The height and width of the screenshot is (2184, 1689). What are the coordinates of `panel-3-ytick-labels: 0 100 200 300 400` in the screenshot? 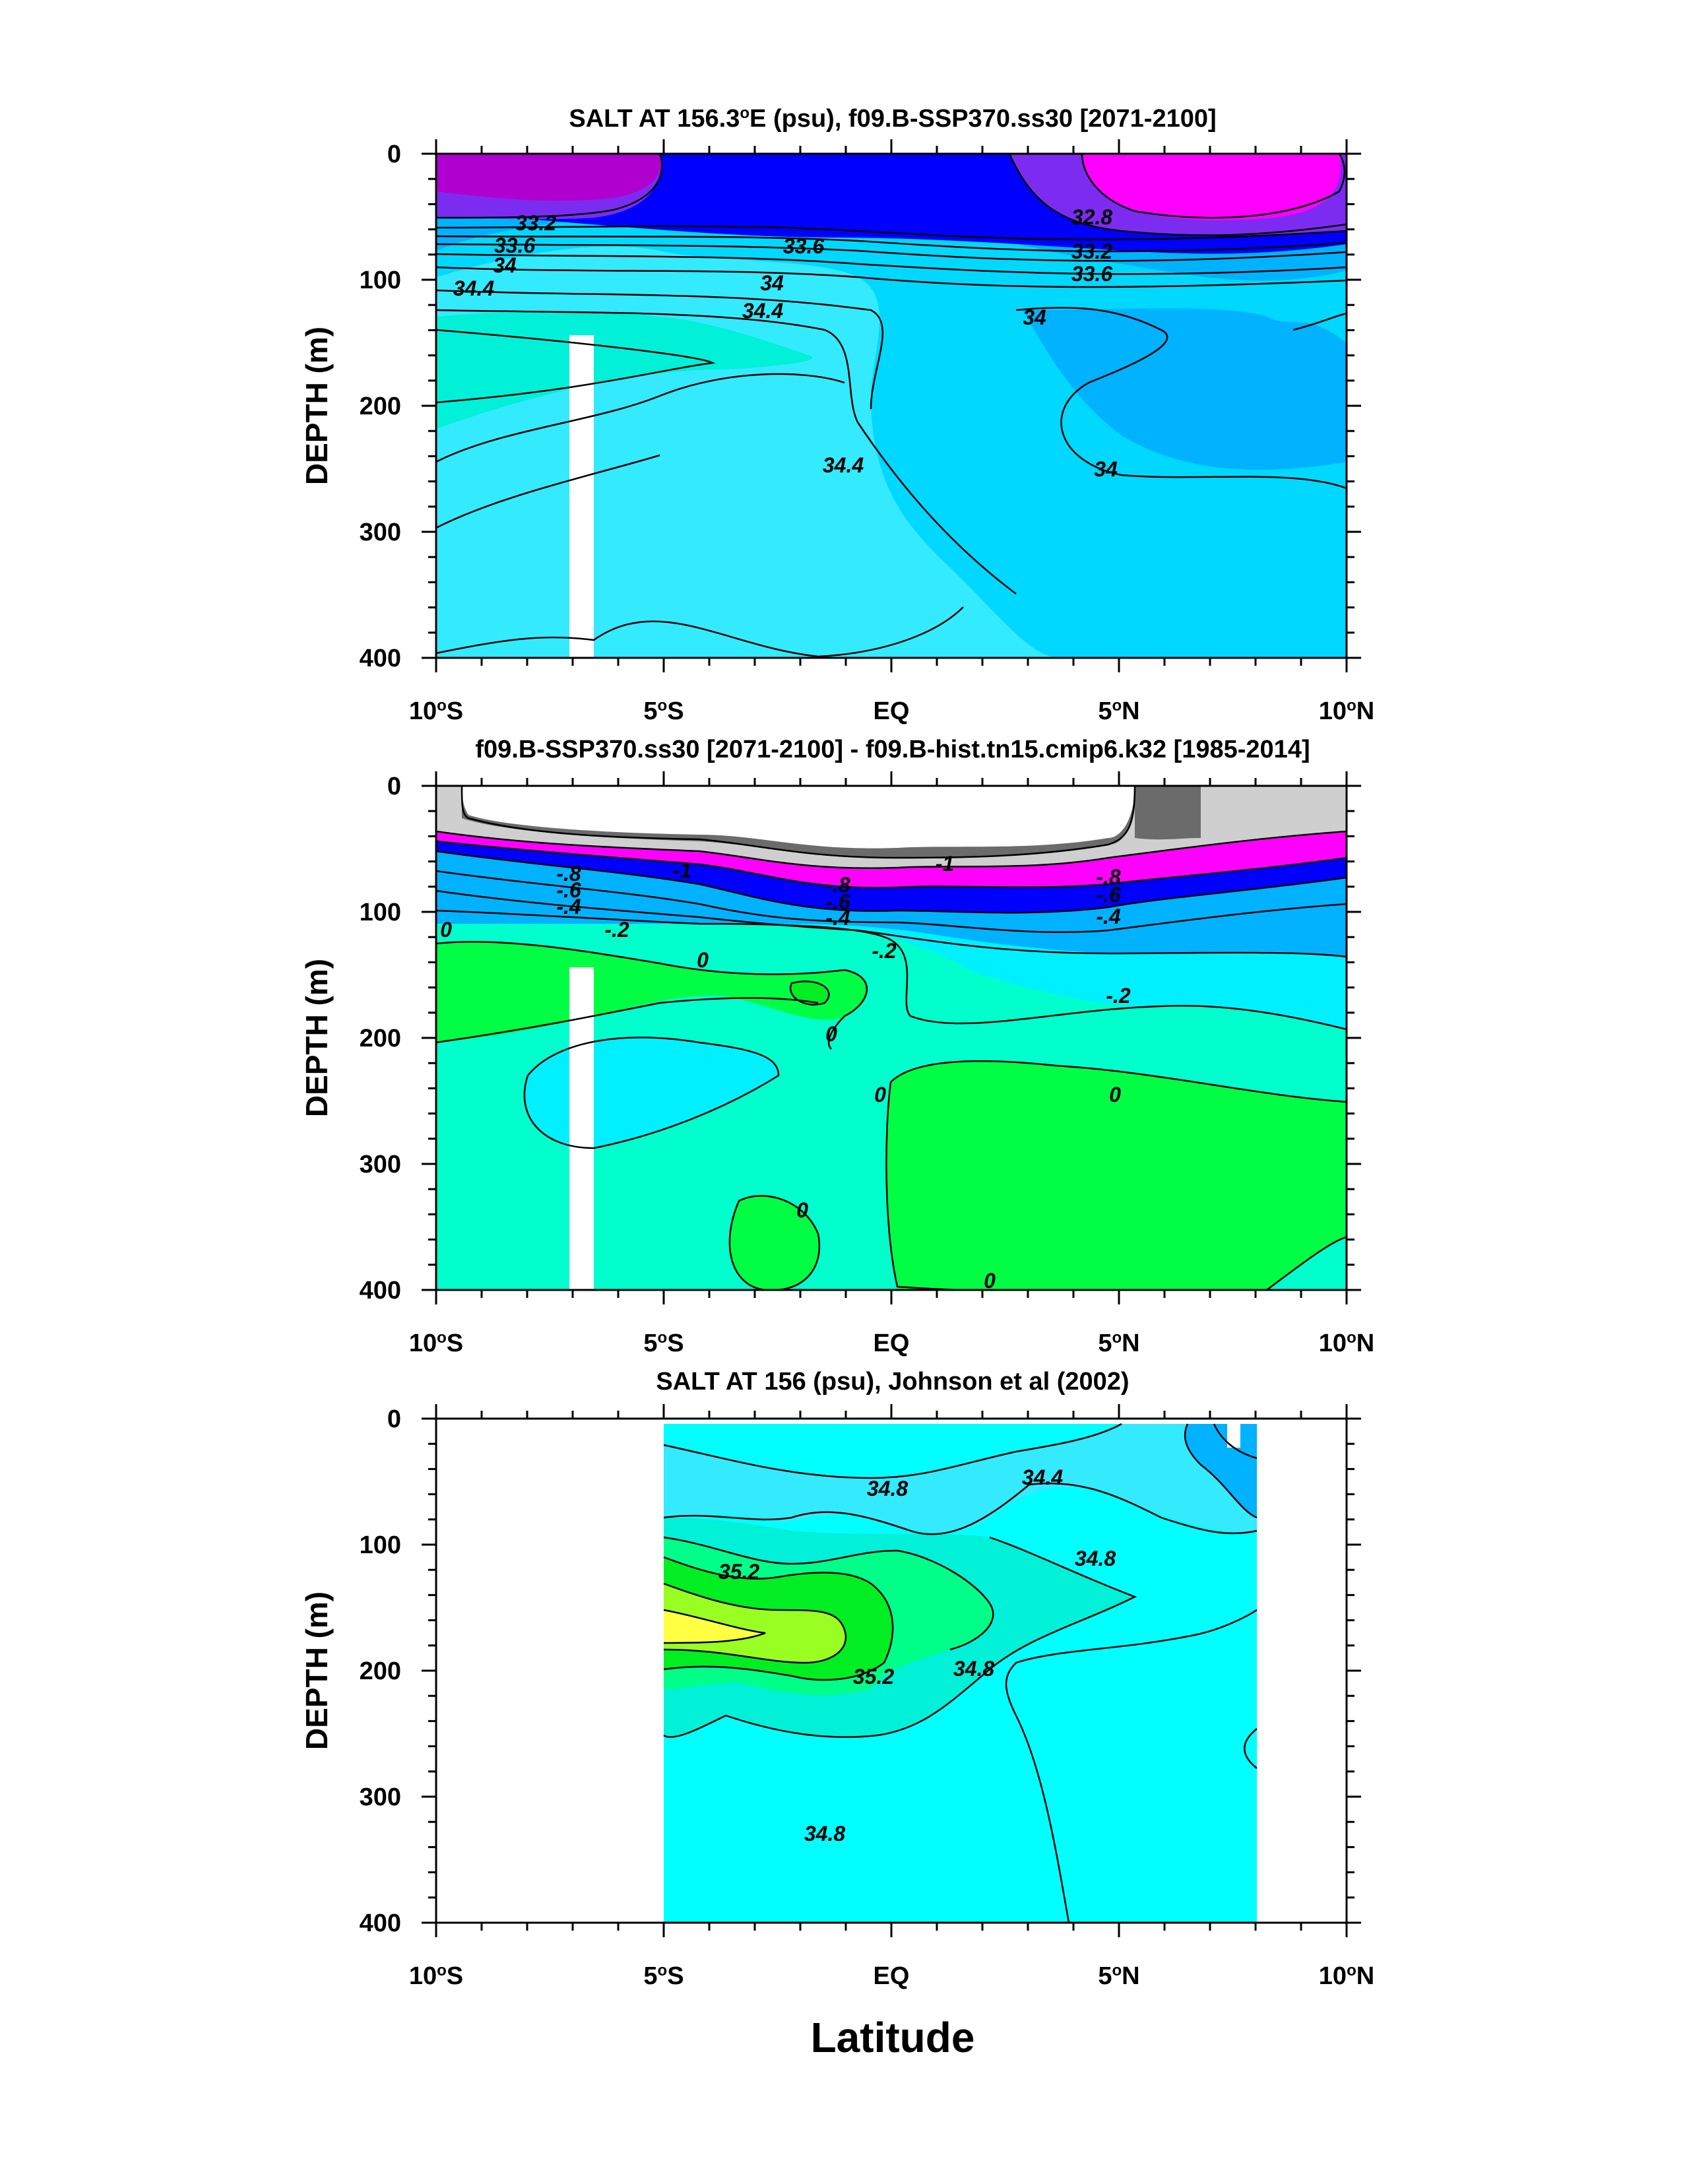 It's located at (381, 1671).